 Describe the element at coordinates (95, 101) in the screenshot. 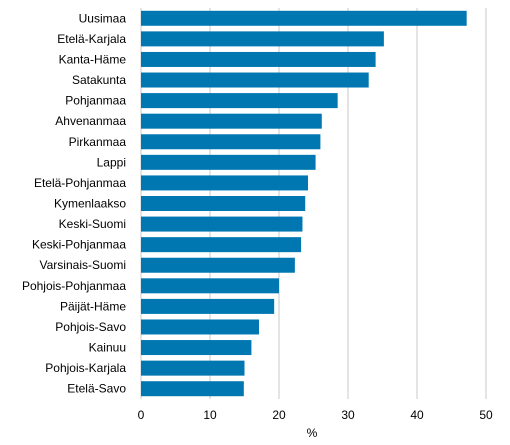

I see `category-label: Pohjanmaa` at that location.